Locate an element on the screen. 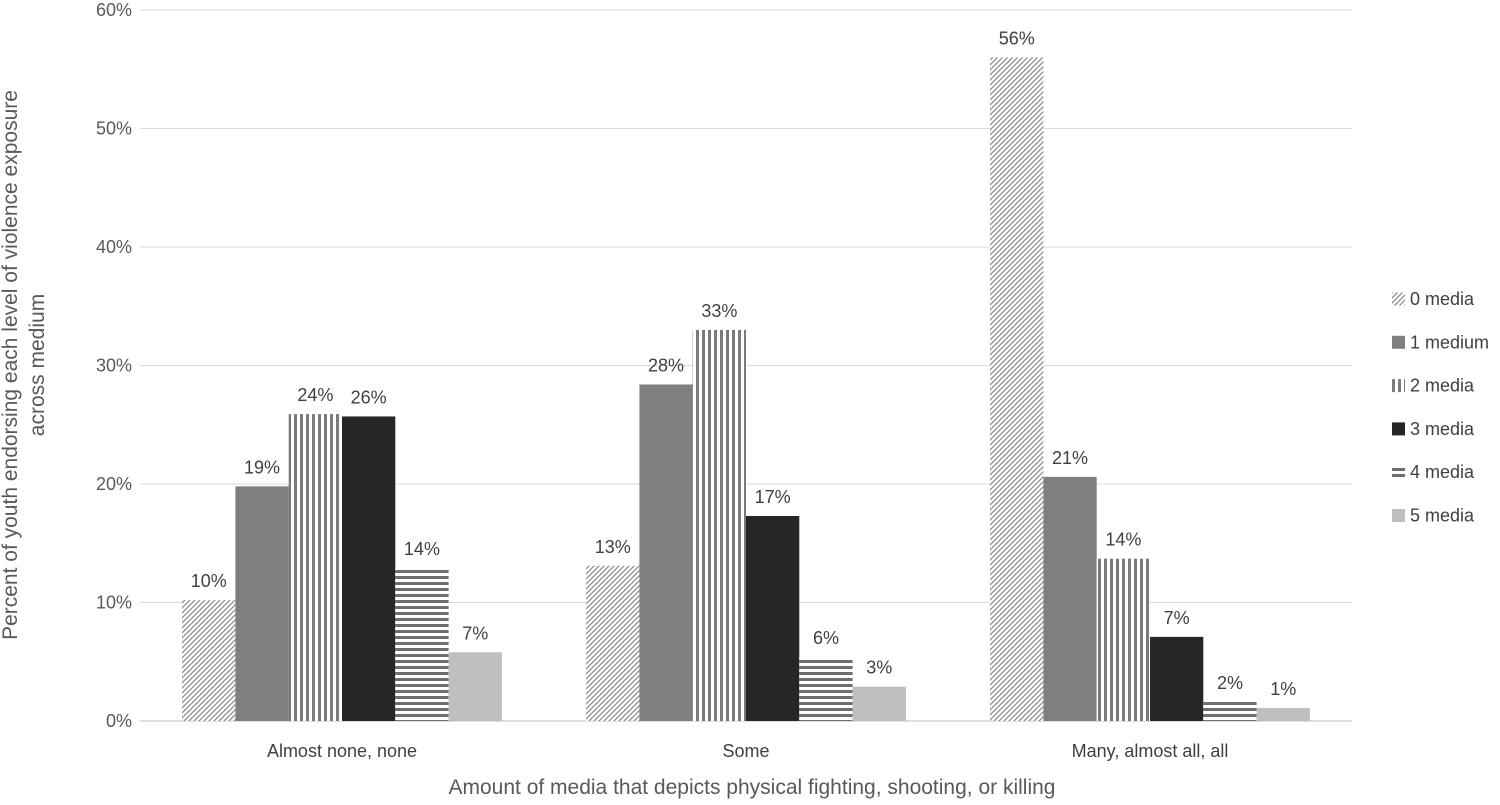 This screenshot has height=805, width=1500. legend-item-4-media: 4 media is located at coordinates (1433, 472).